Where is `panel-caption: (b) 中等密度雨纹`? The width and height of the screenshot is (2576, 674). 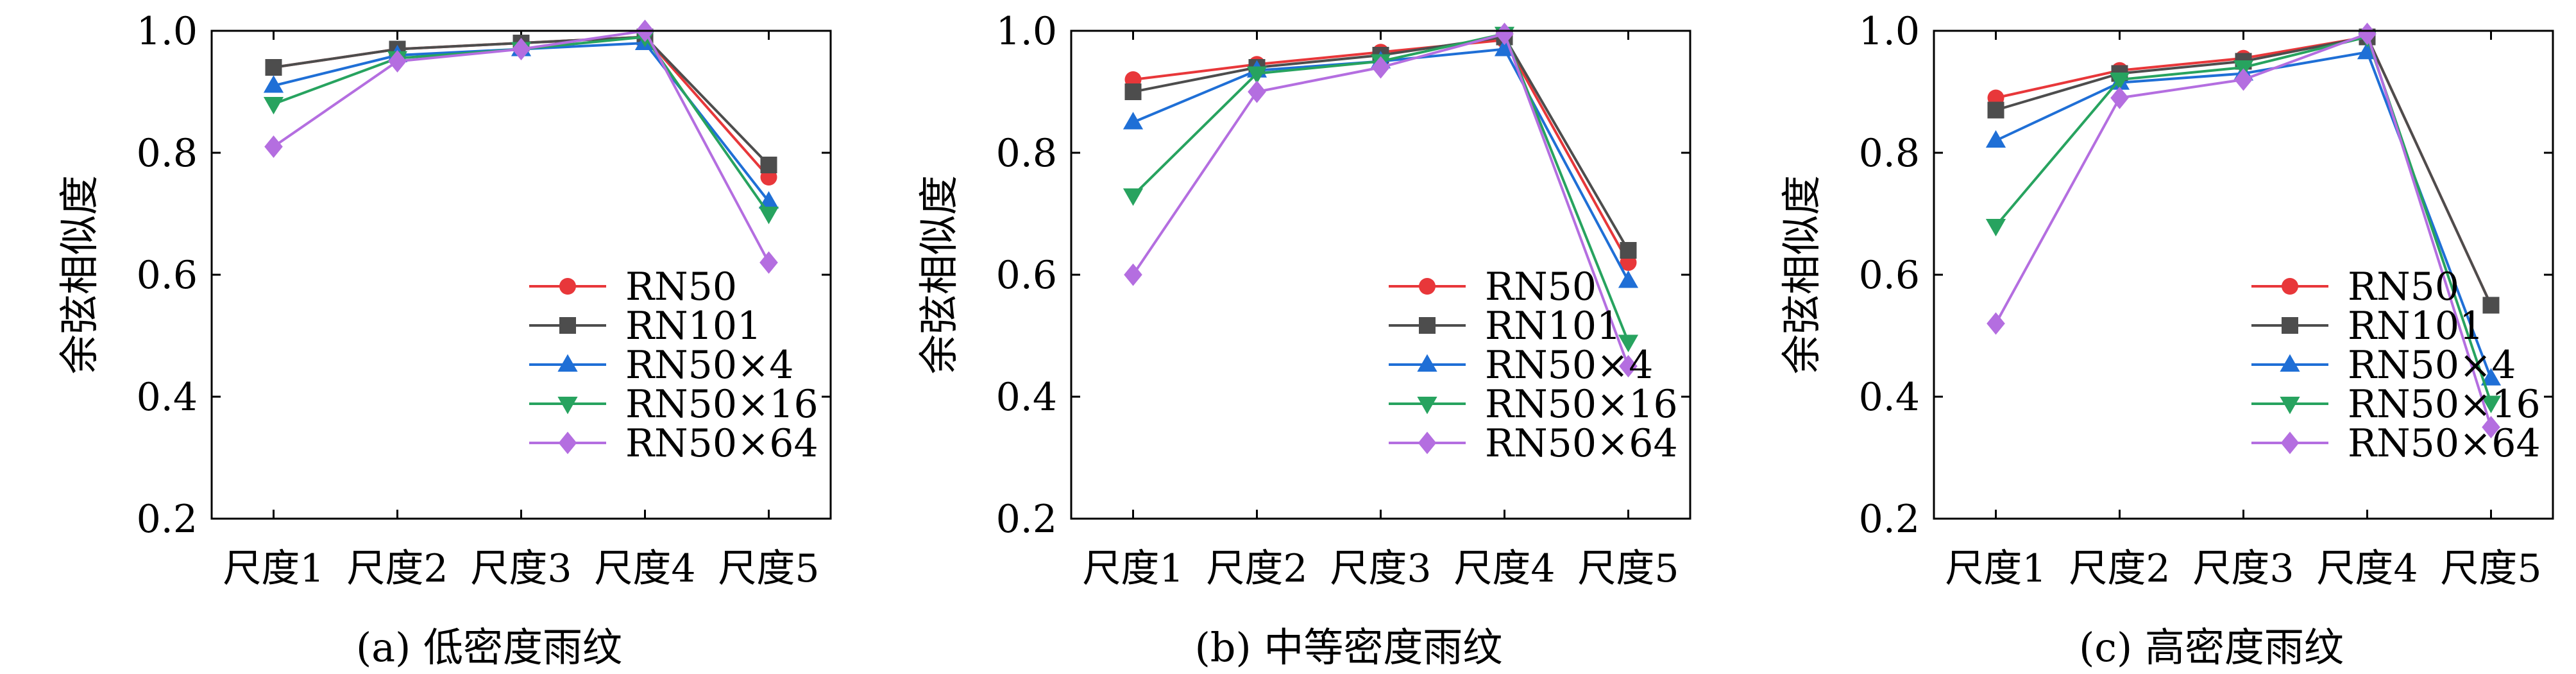
panel-caption: (b) 中等密度雨纹 is located at coordinates (1349, 647).